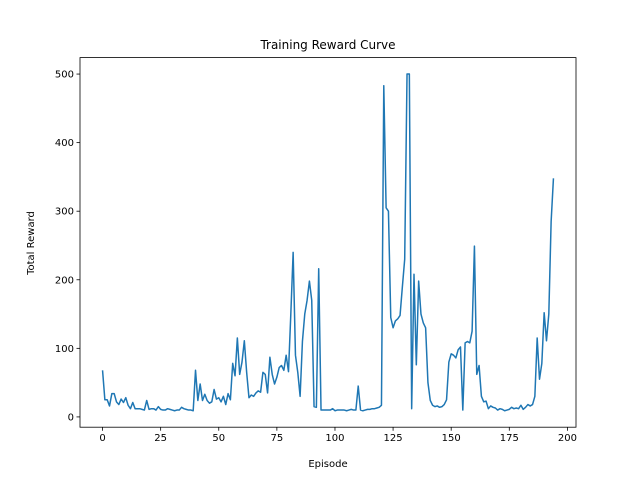 The height and width of the screenshot is (480, 640). I want to click on y-tick-label: 200, so click(64, 280).